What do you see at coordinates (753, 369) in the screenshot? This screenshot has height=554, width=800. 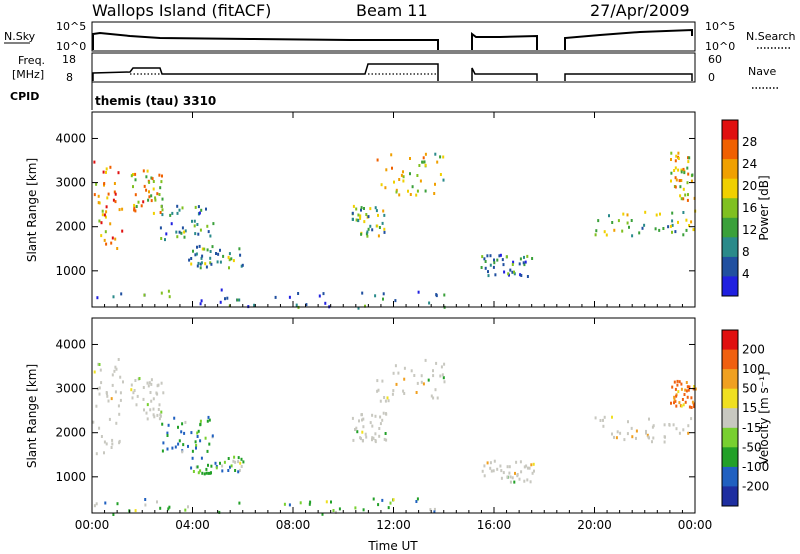 I see `colorbar-tick-label: 100` at bounding box center [753, 369].